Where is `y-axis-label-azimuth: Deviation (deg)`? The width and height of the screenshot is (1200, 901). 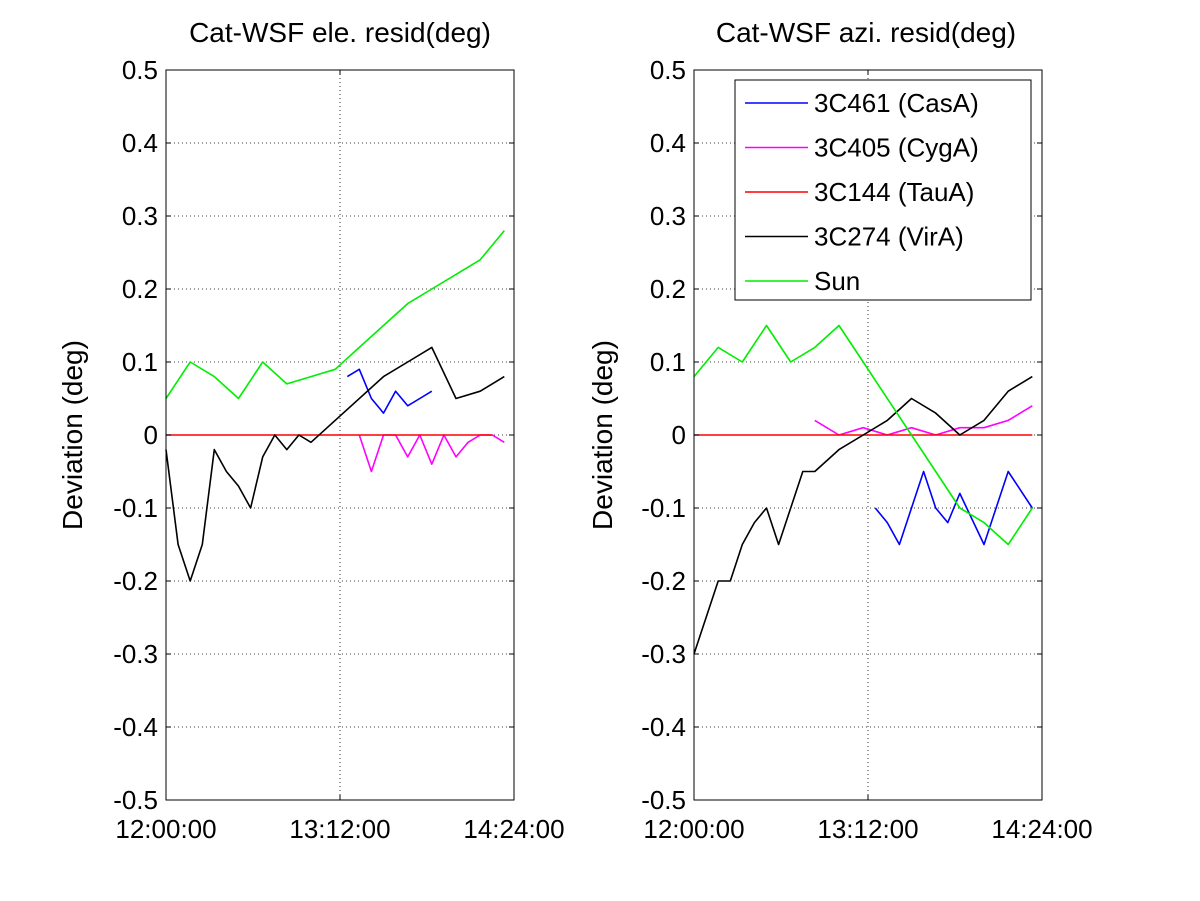 y-axis-label-azimuth: Deviation (deg) is located at coordinates (602, 435).